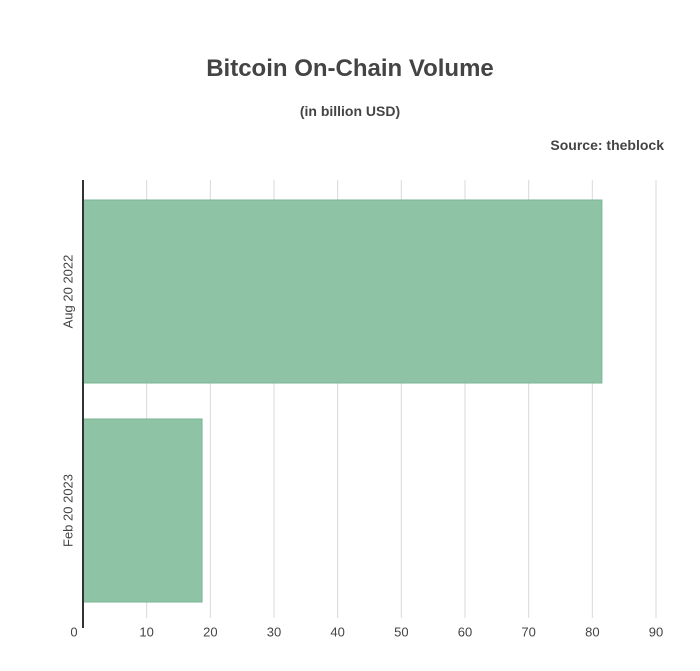 The height and width of the screenshot is (671, 700). What do you see at coordinates (350, 68) in the screenshot?
I see `chart-title: Bitcoin On-Chain Volume` at bounding box center [350, 68].